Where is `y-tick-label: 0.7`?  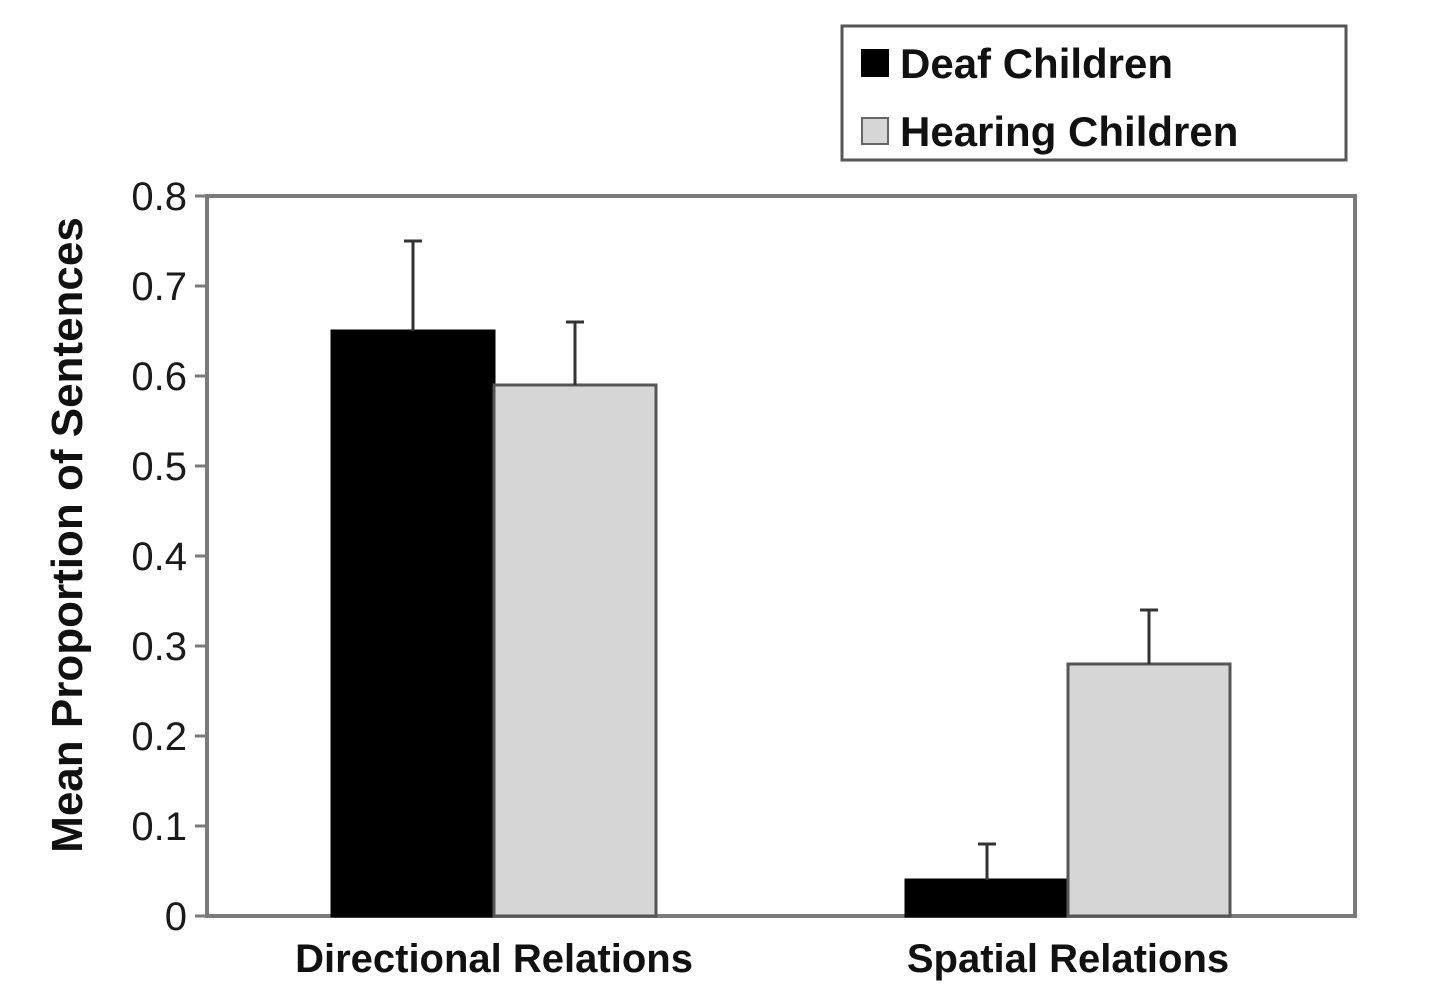
y-tick-label: 0.7 is located at coordinates (159, 287).